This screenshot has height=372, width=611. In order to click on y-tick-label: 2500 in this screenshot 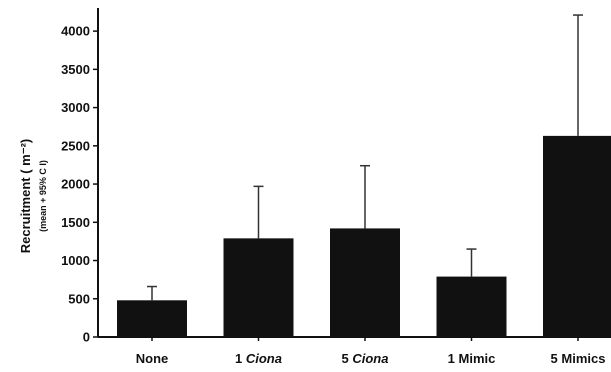, I will do `click(75, 145)`.